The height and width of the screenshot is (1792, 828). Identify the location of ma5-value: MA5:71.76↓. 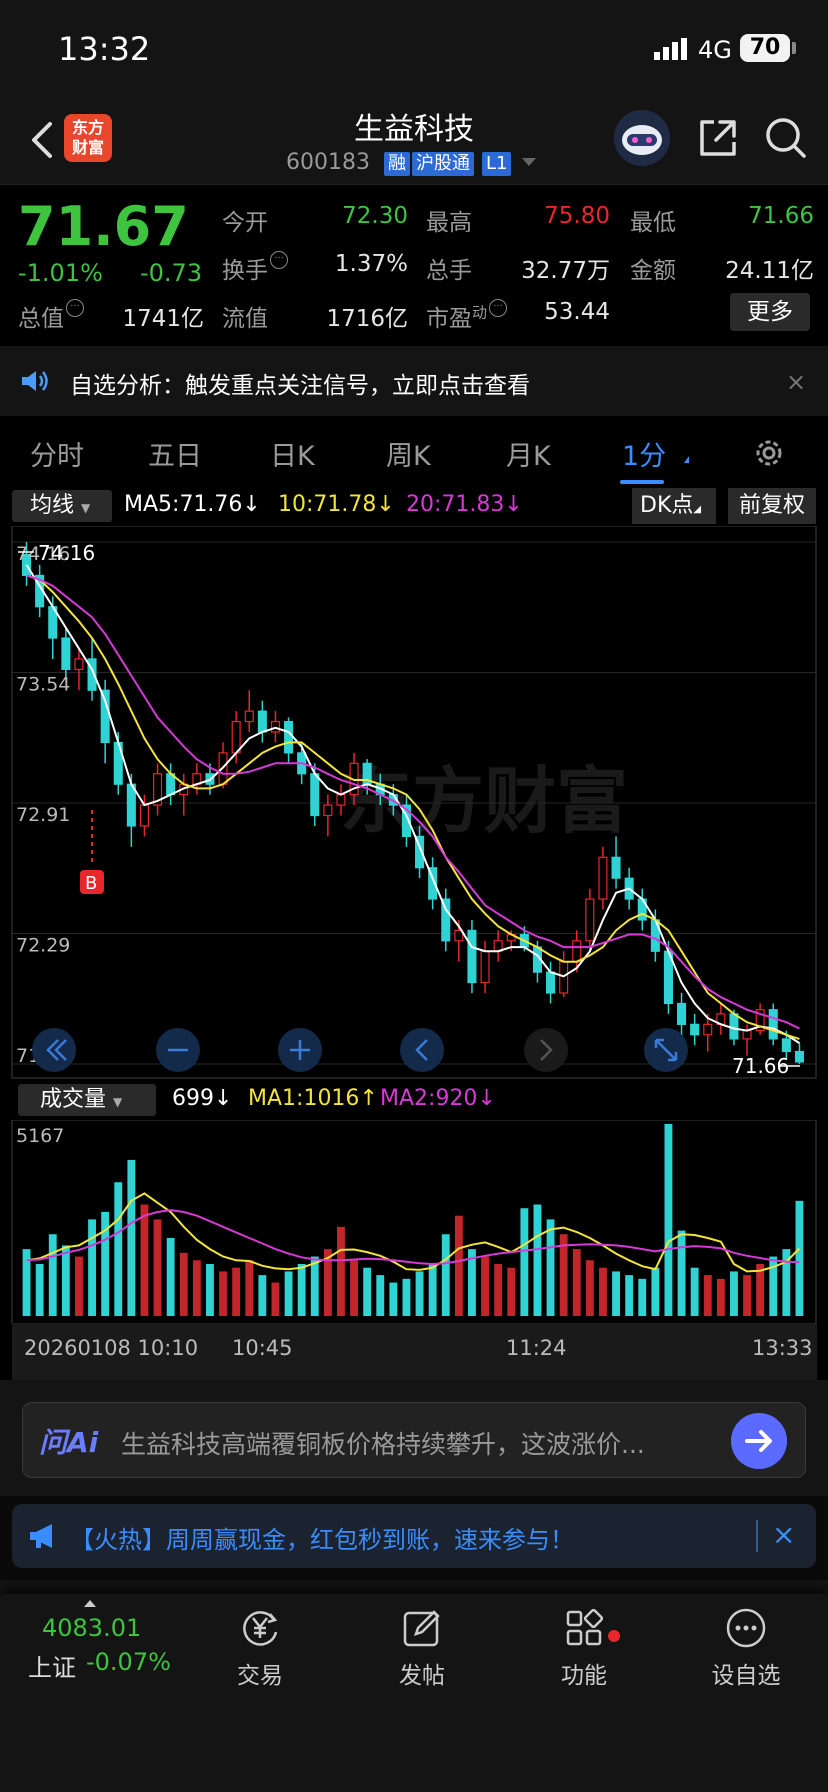
(192, 504).